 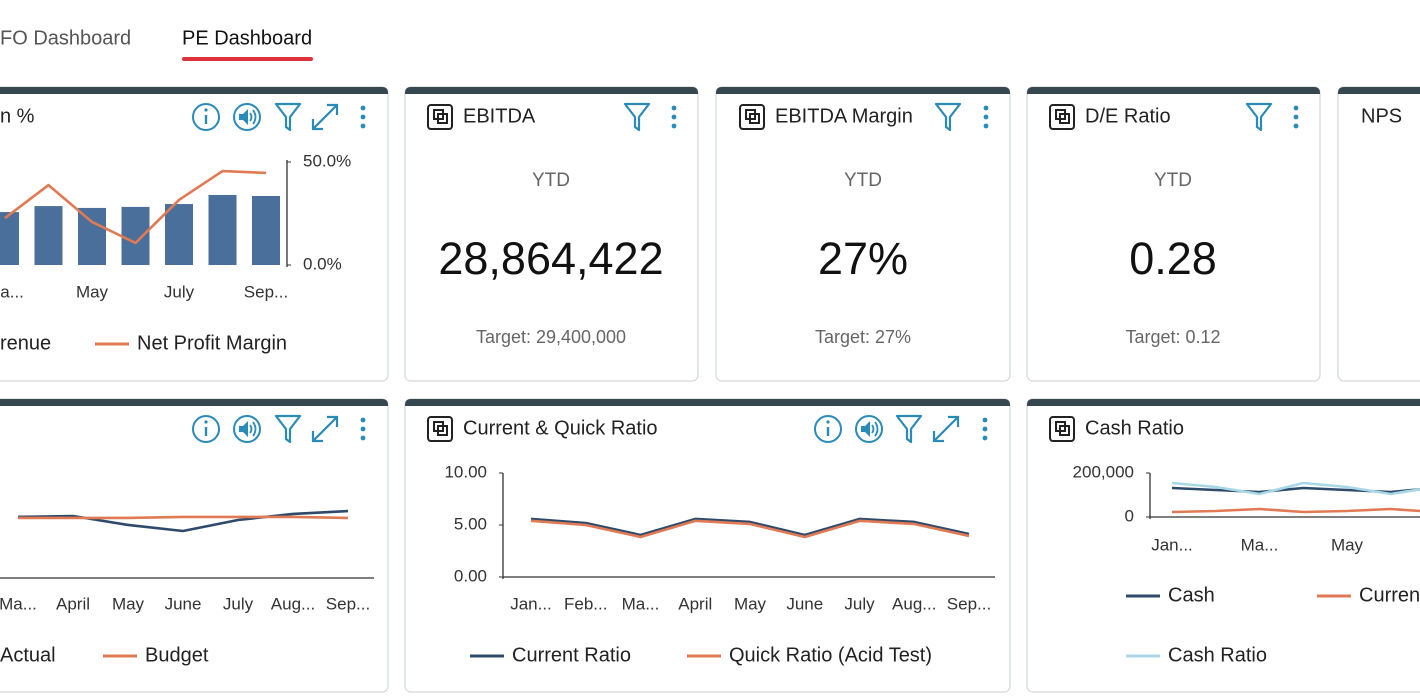 I want to click on tab: FO Dashboard, so click(x=65, y=38).